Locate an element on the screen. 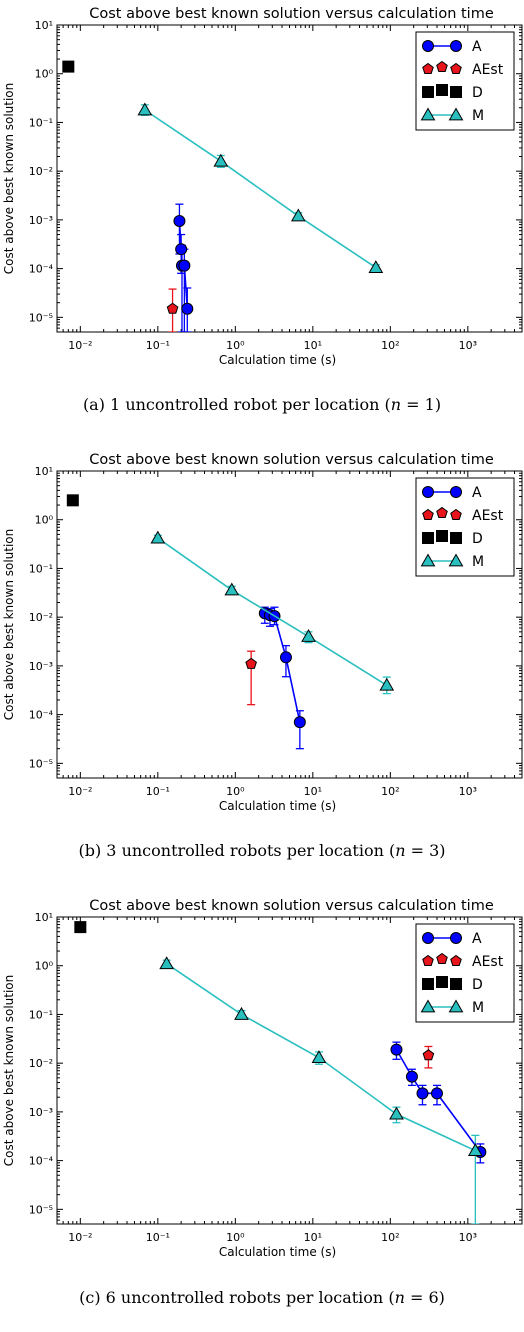 The width and height of the screenshot is (524, 1332). caption-b-eq: = 3) is located at coordinates (425, 850).